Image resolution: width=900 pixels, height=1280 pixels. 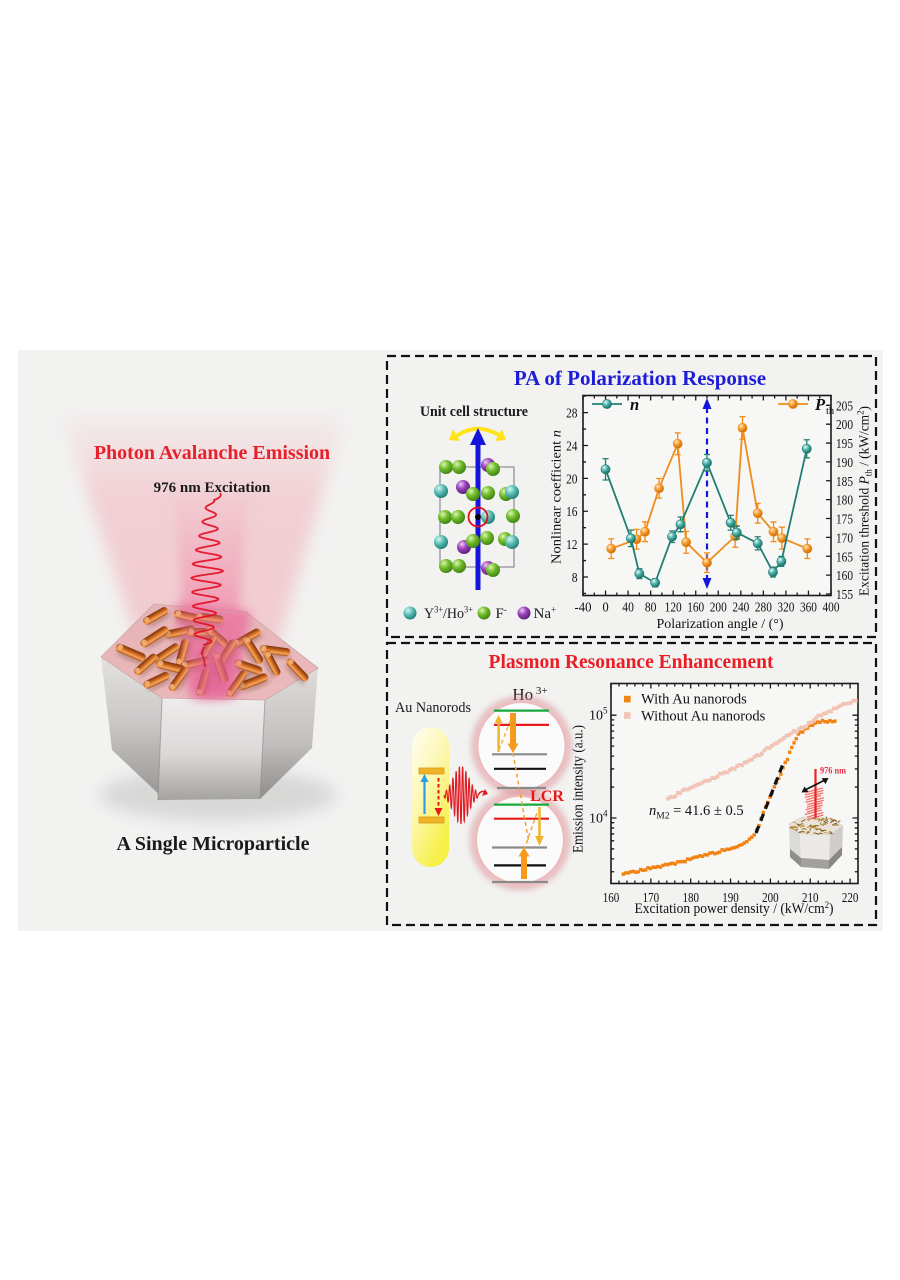 I want to click on svg-text: 195, so click(x=844, y=444).